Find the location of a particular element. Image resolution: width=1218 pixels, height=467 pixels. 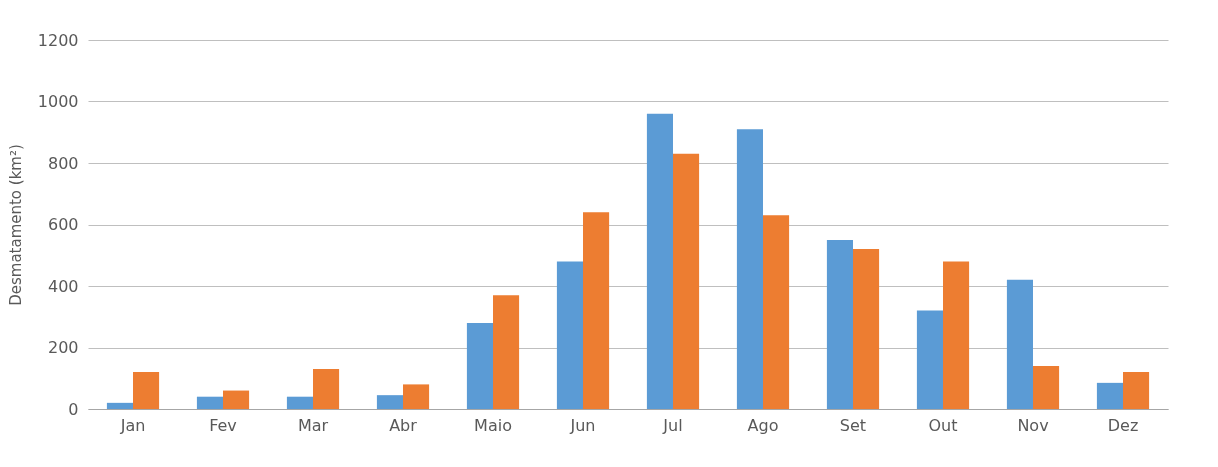

x-tick-label: Jun is located at coordinates (582, 425).